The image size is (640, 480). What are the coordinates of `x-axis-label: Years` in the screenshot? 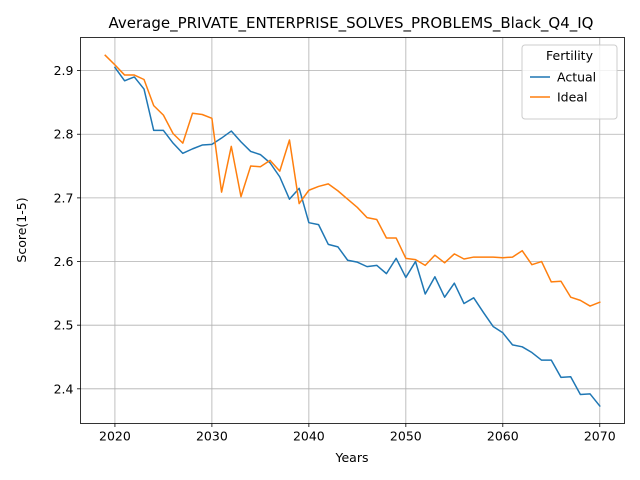 It's located at (352, 457).